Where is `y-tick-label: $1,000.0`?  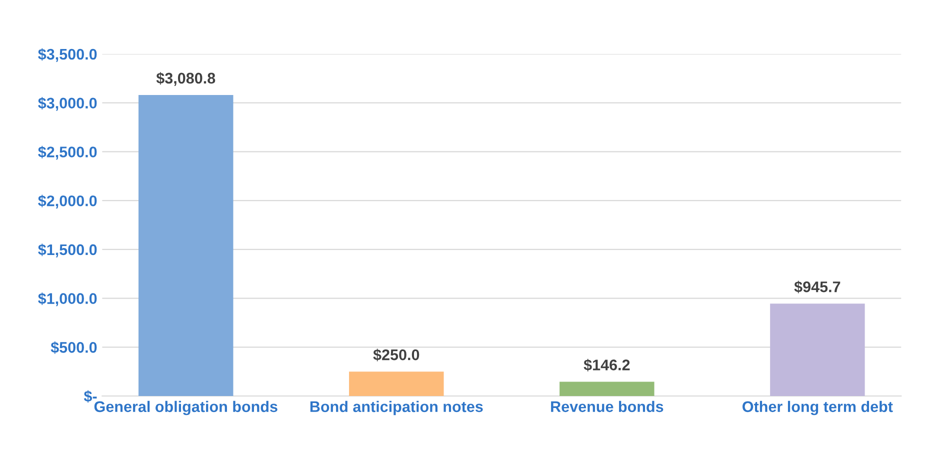
y-tick-label: $1,000.0 is located at coordinates (67, 299).